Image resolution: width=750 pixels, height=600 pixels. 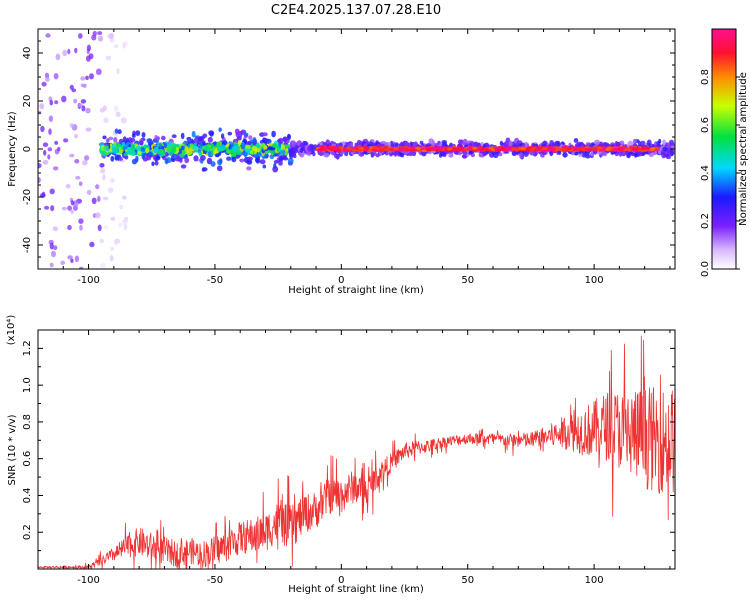 I want to click on x-tick-label: 0, so click(x=341, y=280).